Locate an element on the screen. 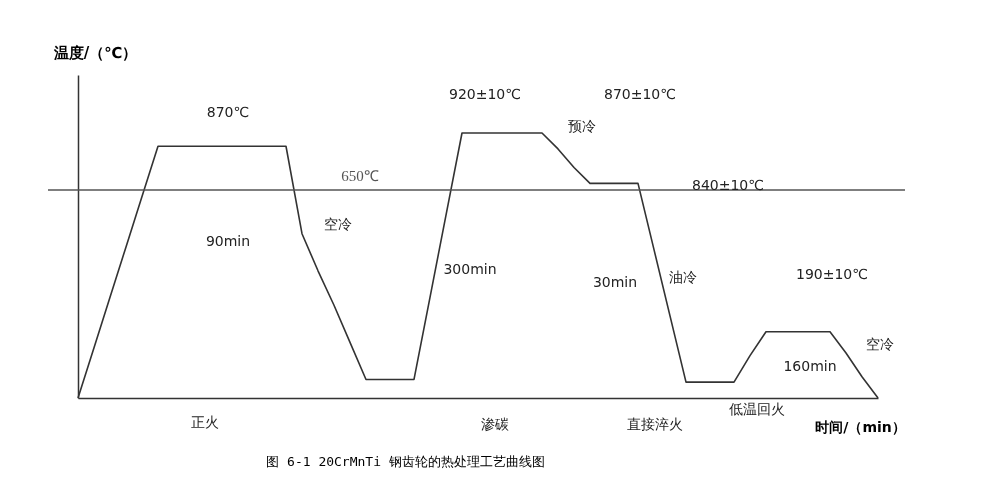 Image resolution: width=1003 pixels, height=494 pixels. annotation: 30min is located at coordinates (615, 282).